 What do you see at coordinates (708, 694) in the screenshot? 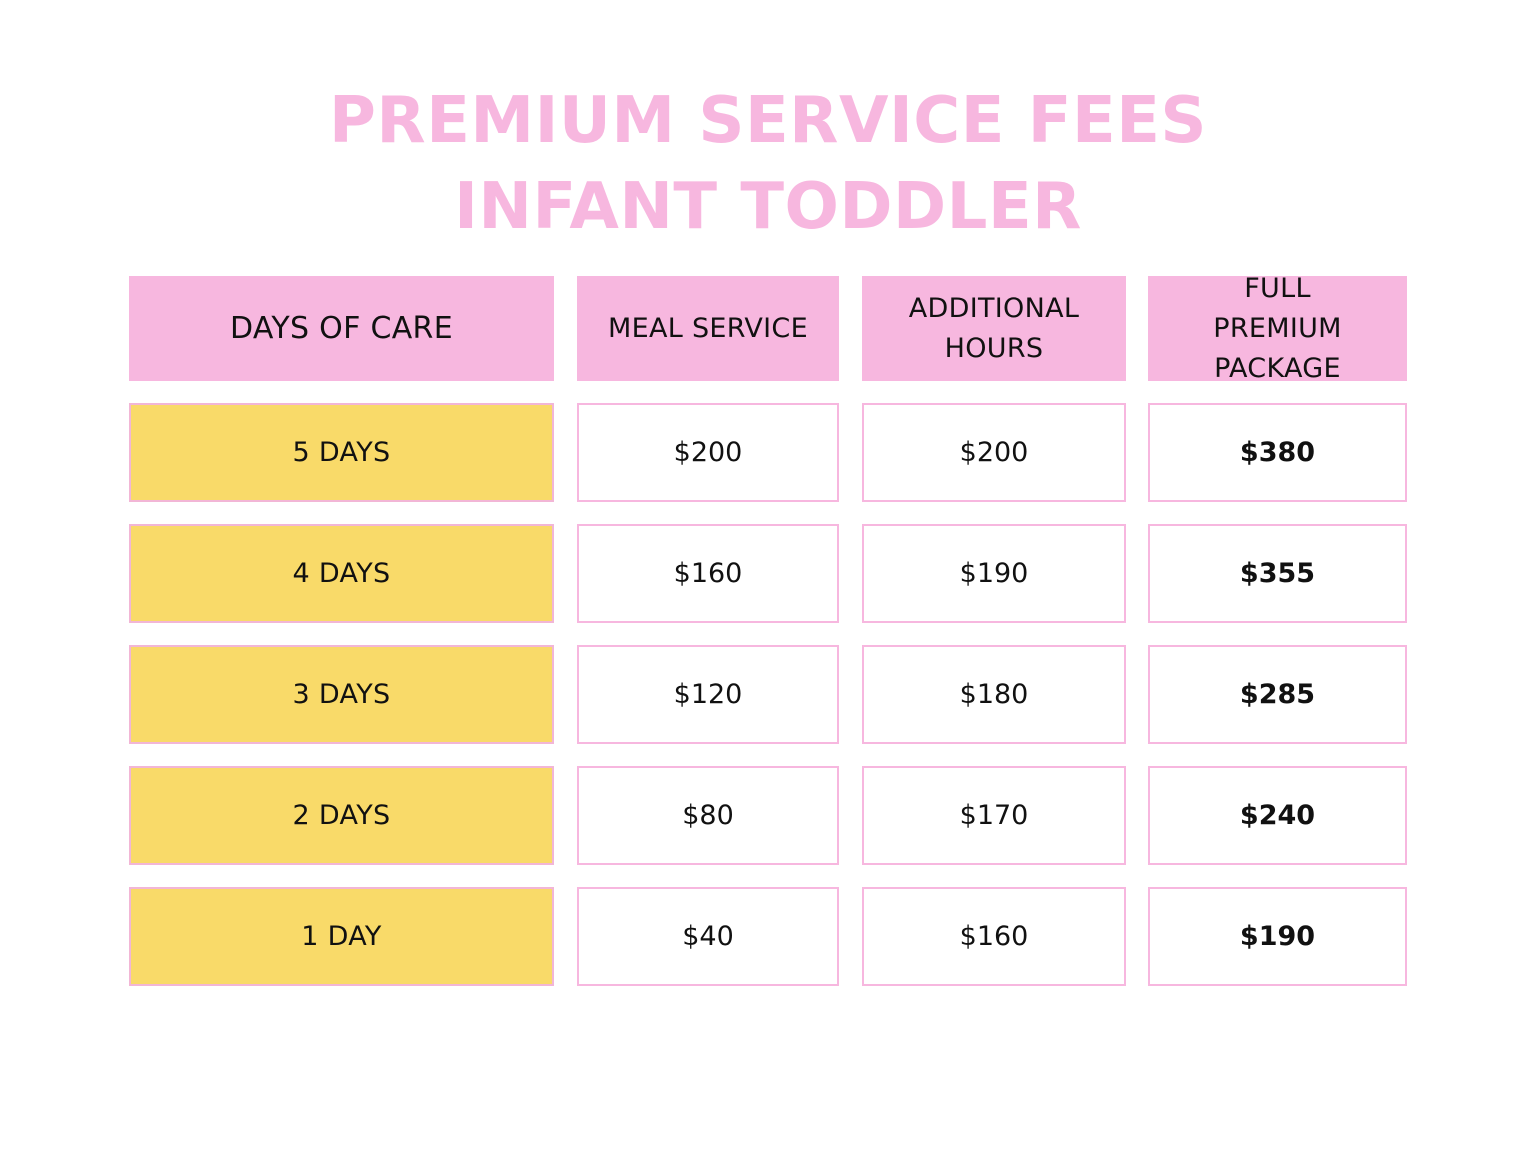
I see `meal-service-value: $120` at bounding box center [708, 694].